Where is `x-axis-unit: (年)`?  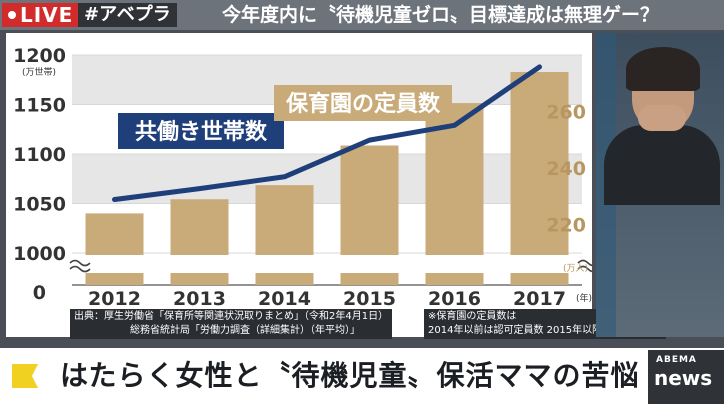
x-axis-unit: (年) is located at coordinates (584, 298).